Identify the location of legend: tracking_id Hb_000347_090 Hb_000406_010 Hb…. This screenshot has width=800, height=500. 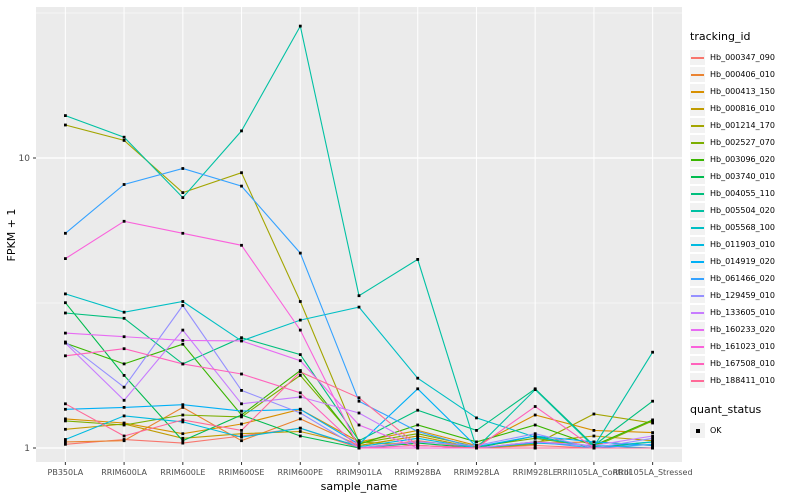
(744, 234).